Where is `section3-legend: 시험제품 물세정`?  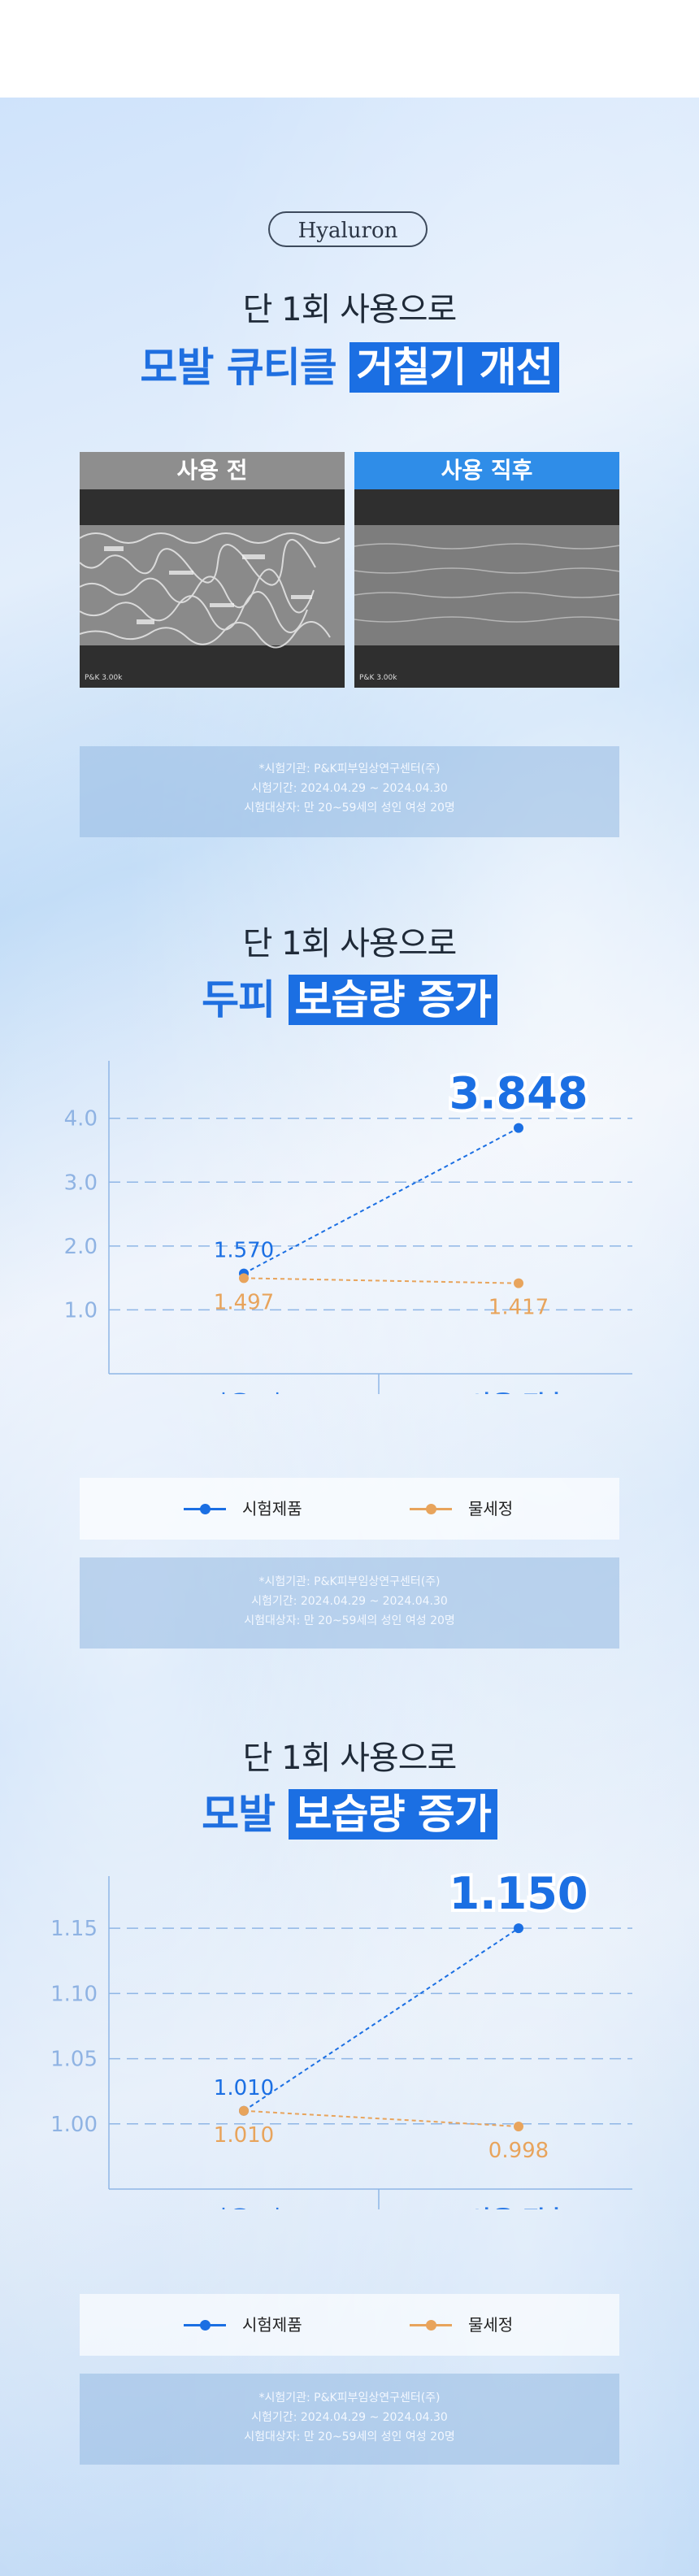 section3-legend: 시험제품 물세정 is located at coordinates (349, 2325).